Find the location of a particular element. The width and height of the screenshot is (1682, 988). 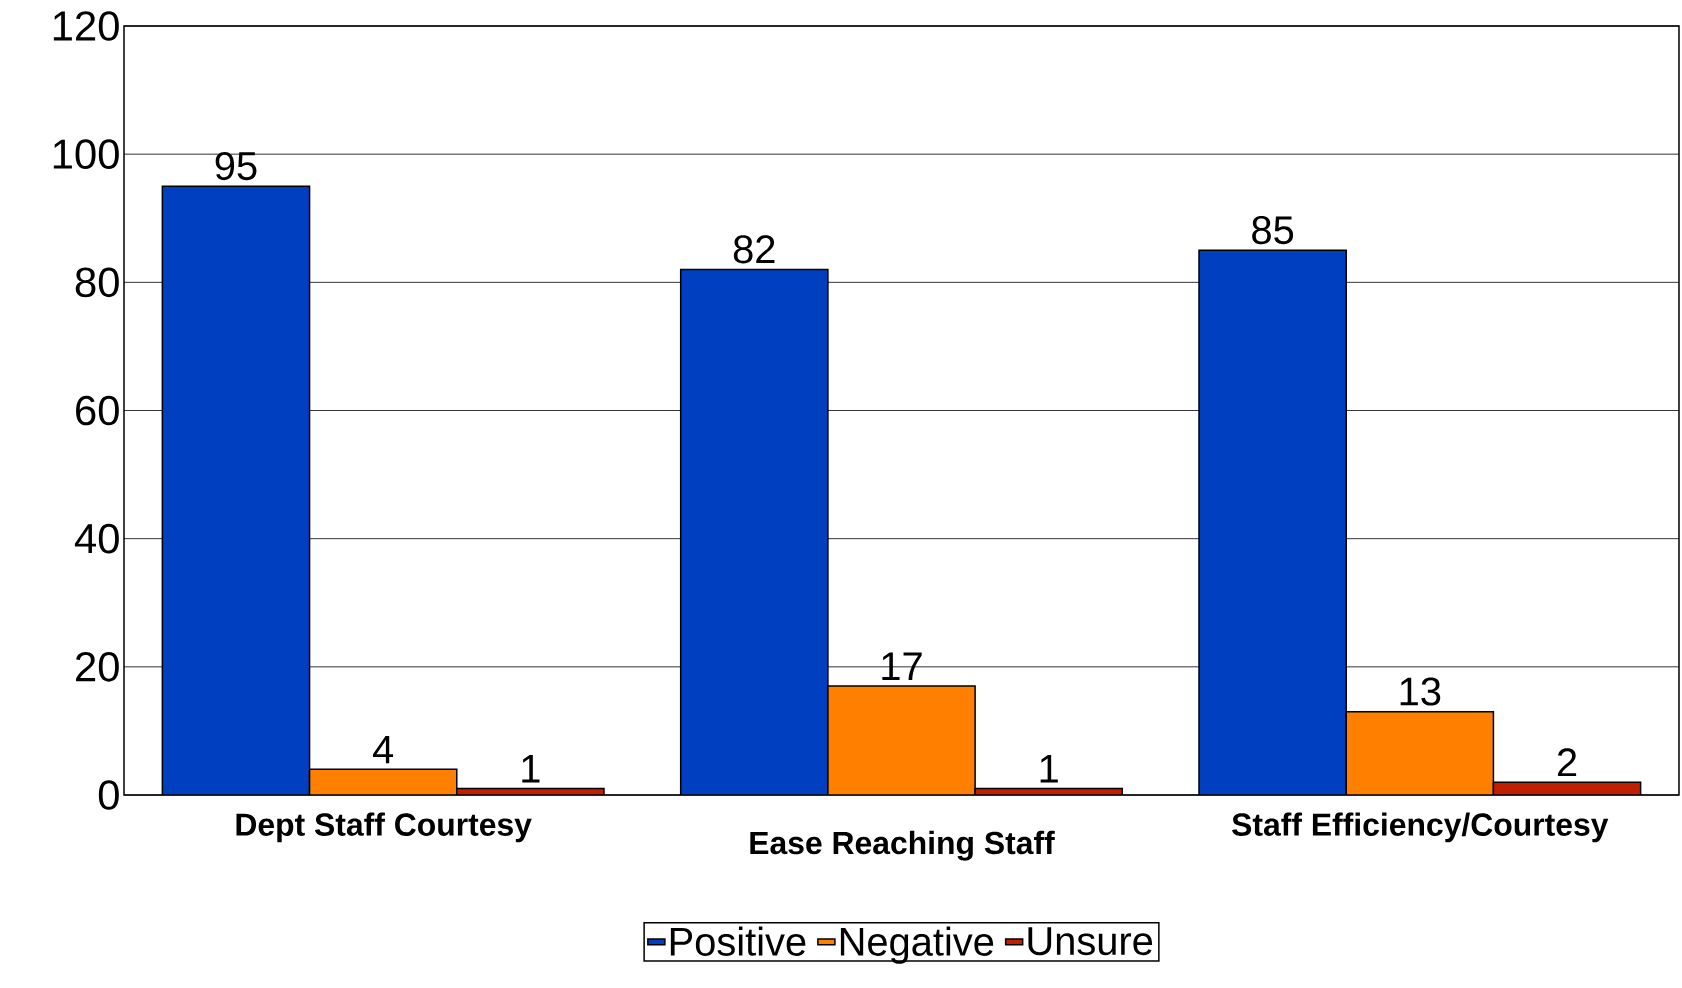

y-tick-label: 0 is located at coordinates (108, 795).